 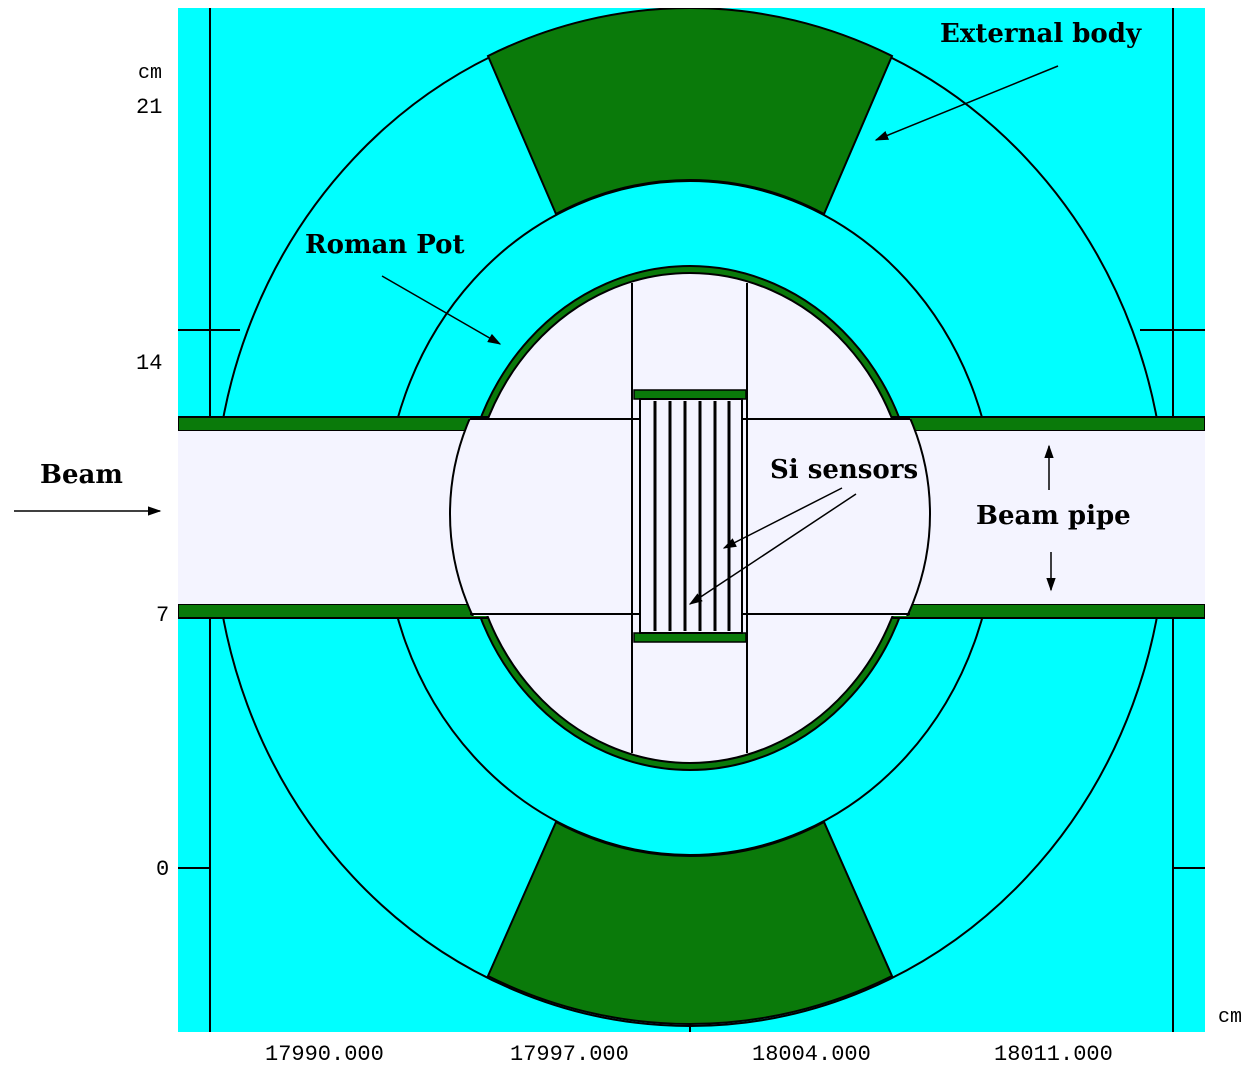 What do you see at coordinates (690, 637) in the screenshot?
I see `sensor-package-bottom-plate` at bounding box center [690, 637].